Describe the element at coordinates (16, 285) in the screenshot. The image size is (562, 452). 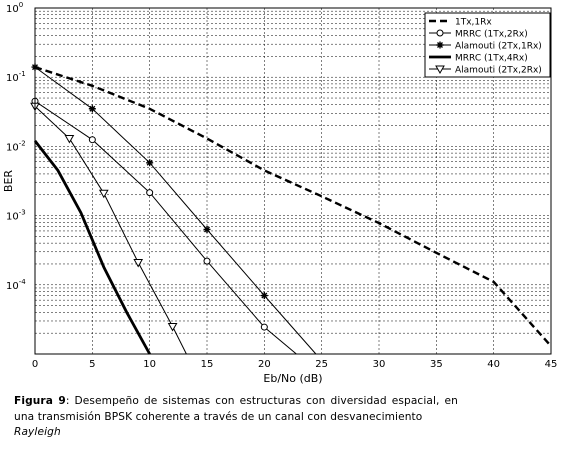
I see `y-tick-label: 10⁻⁴` at that location.